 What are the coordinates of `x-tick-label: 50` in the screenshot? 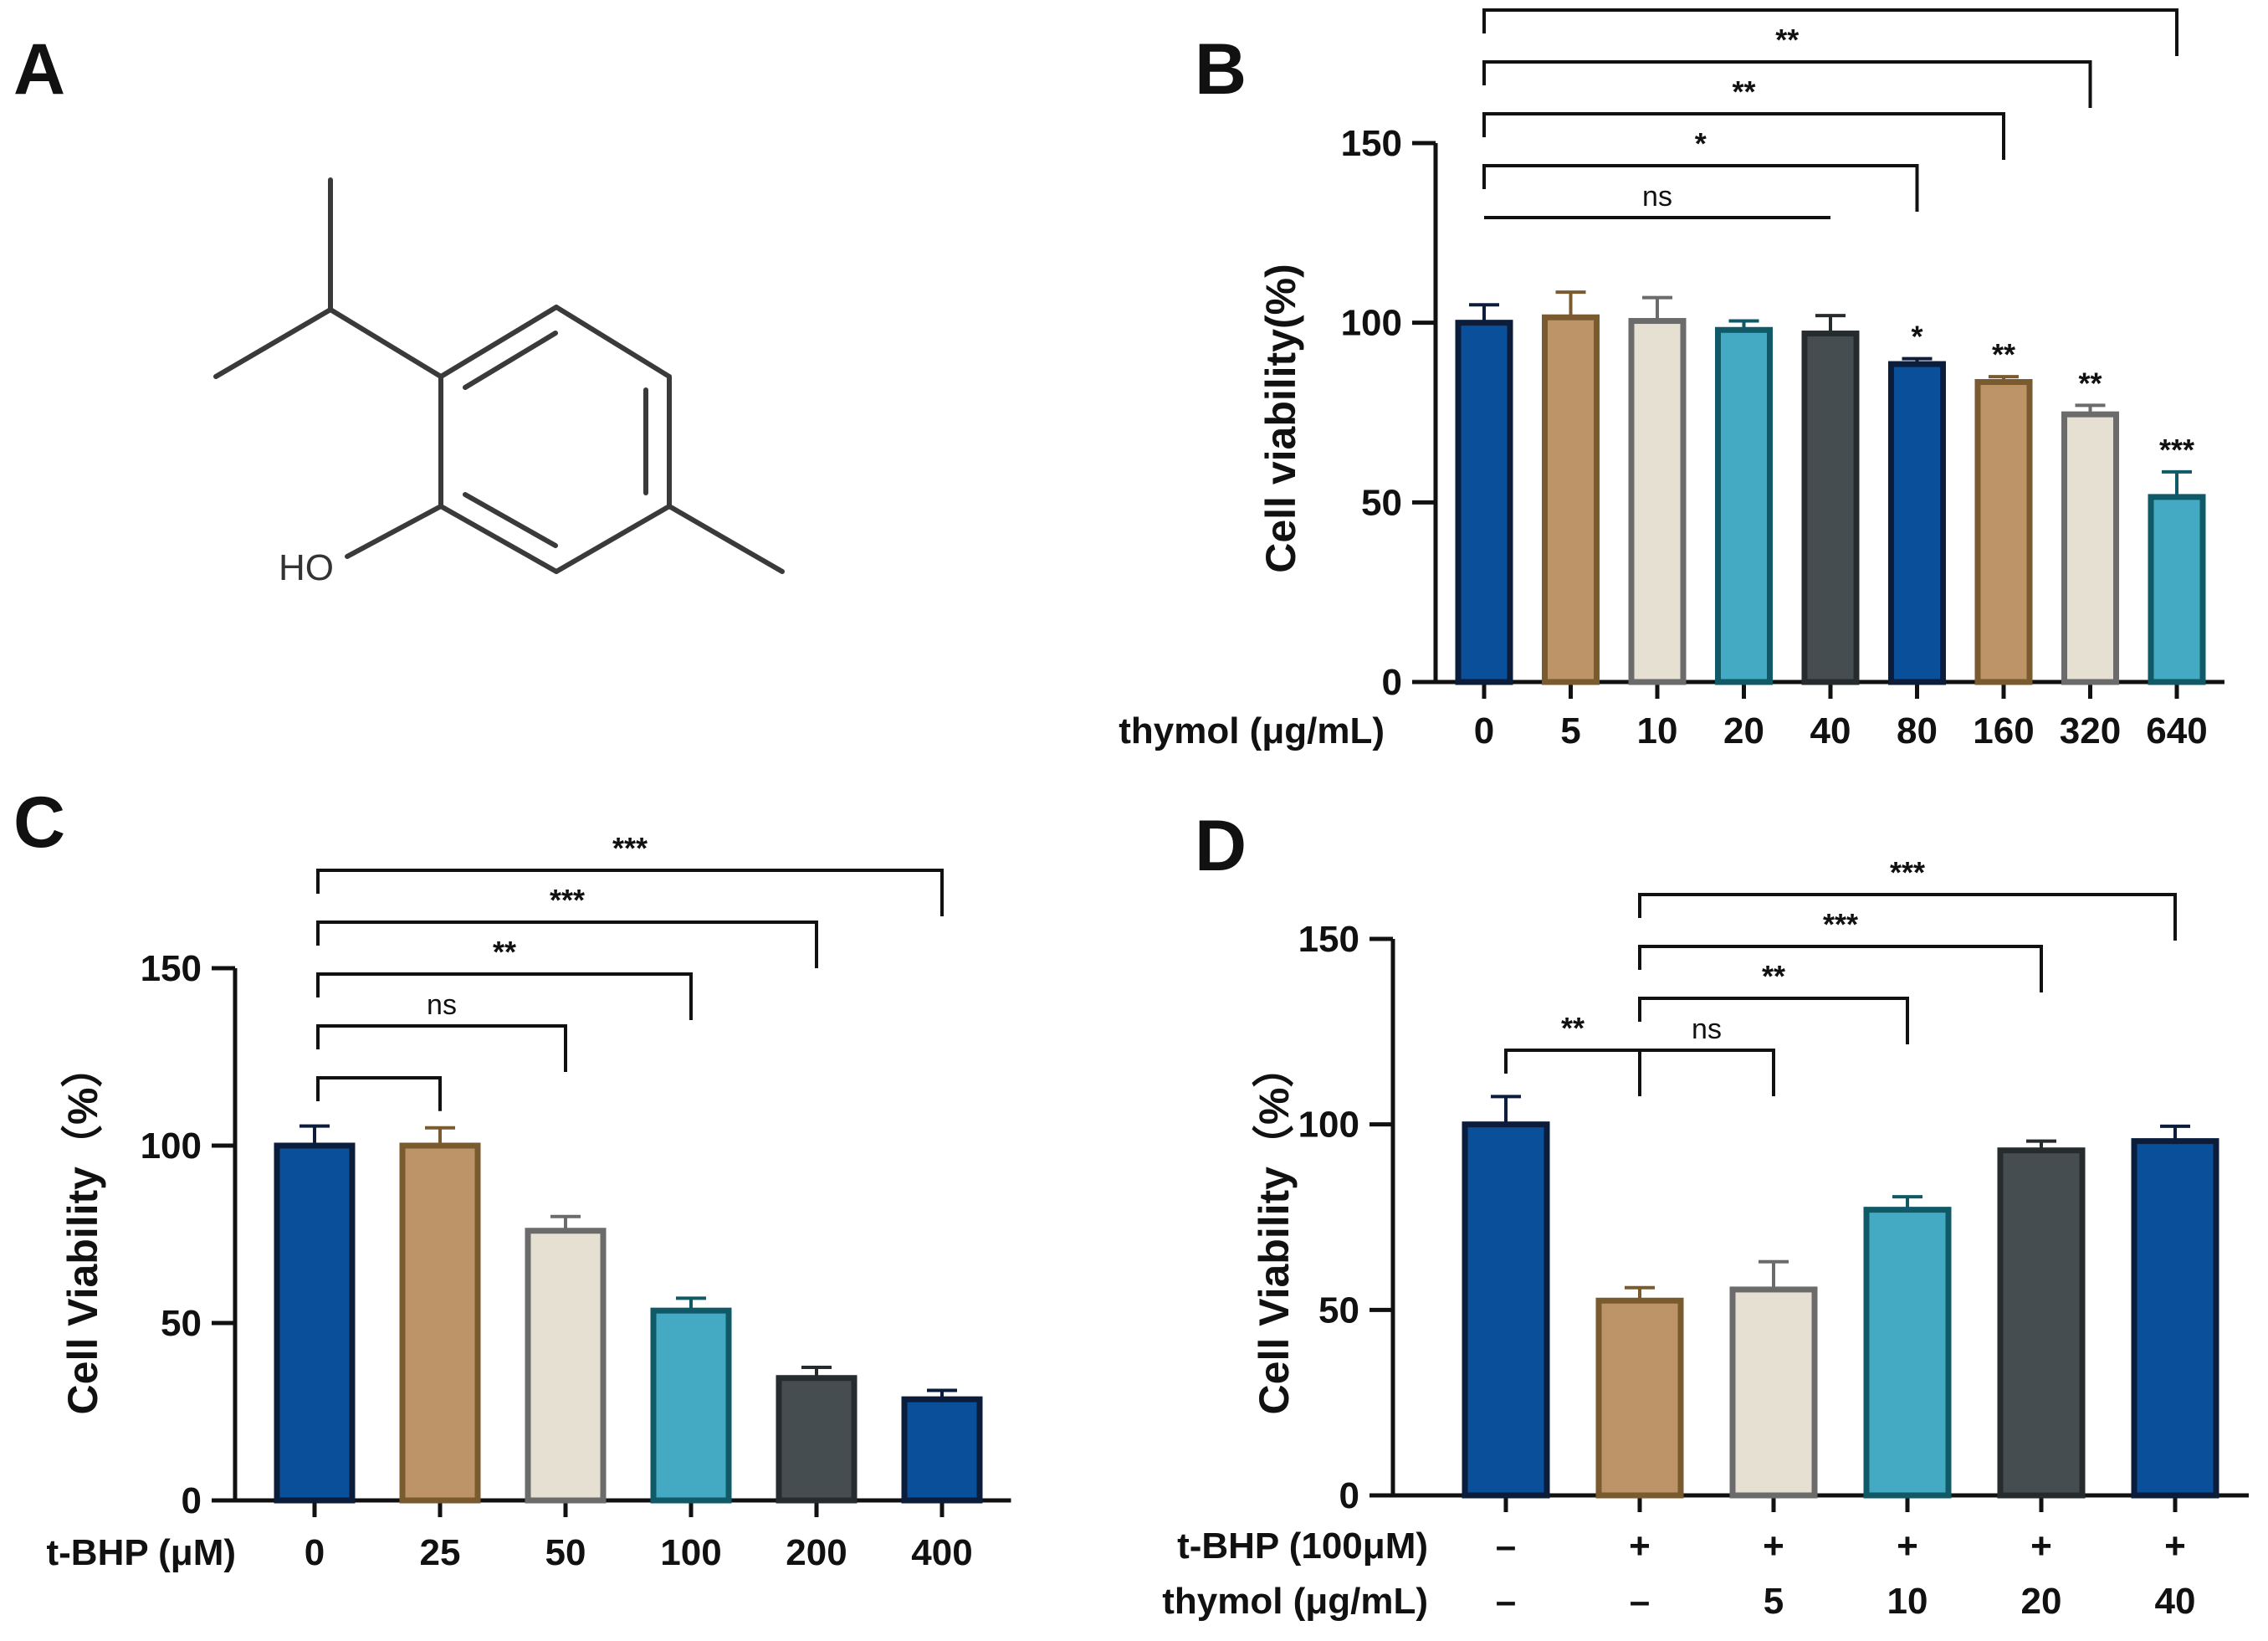 It's located at (565, 1552).